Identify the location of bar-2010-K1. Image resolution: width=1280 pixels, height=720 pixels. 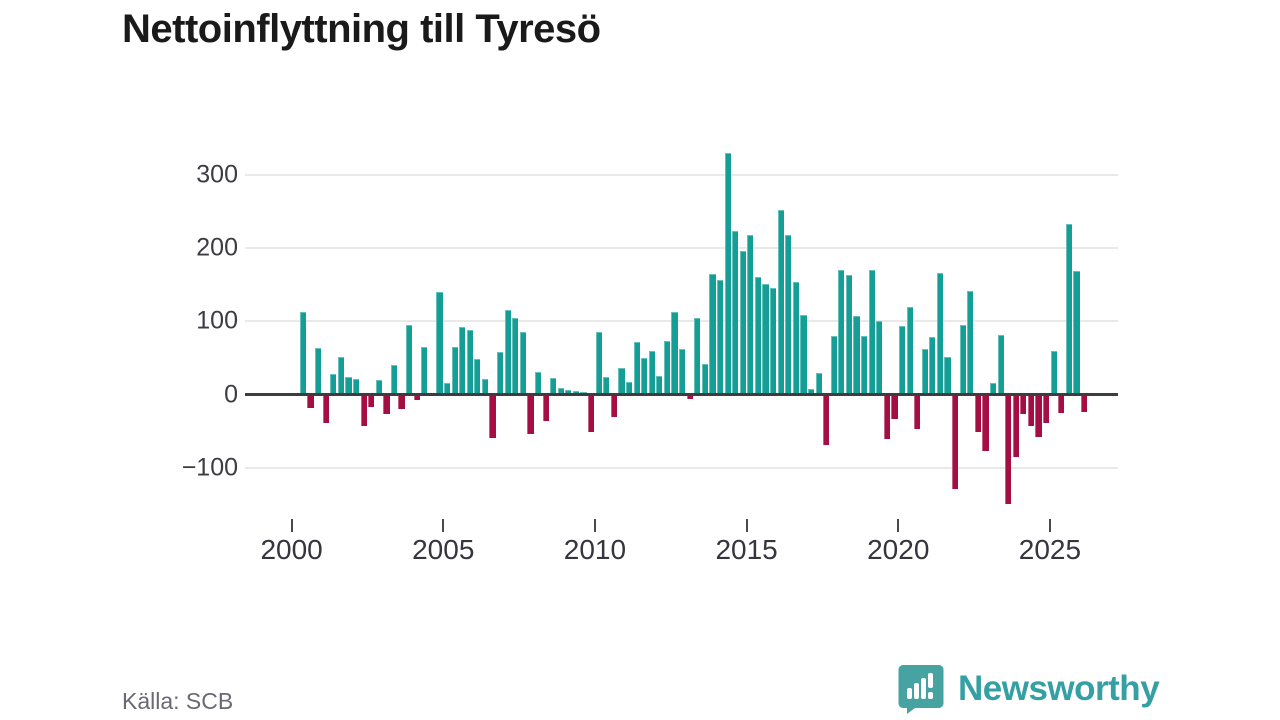
(598, 363).